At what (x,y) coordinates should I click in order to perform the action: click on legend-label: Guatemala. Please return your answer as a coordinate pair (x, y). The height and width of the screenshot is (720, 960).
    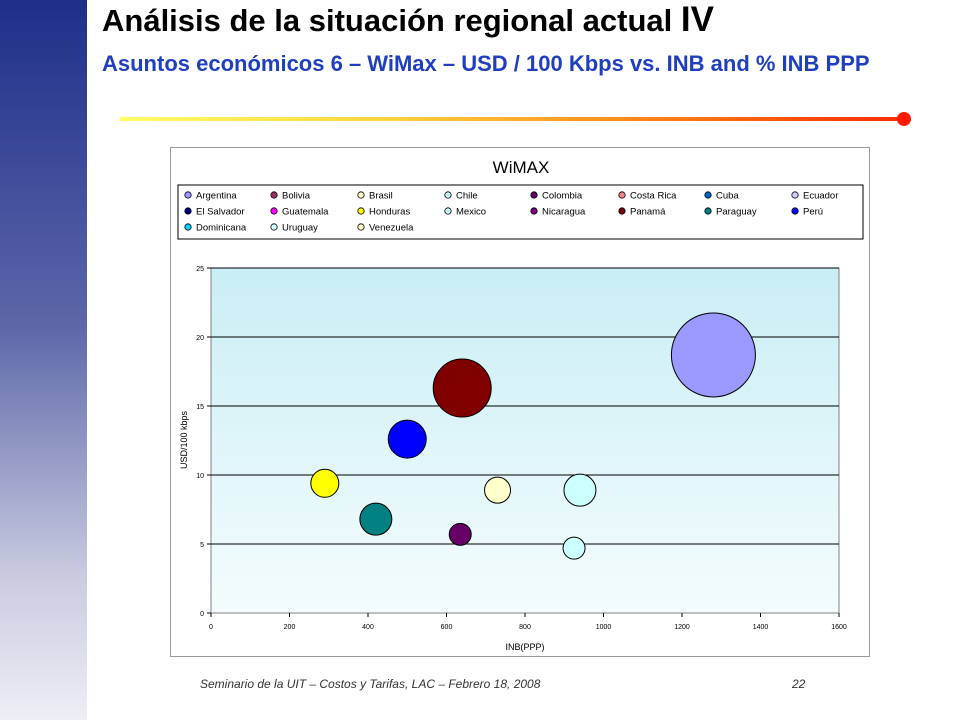
    Looking at the image, I should click on (305, 212).